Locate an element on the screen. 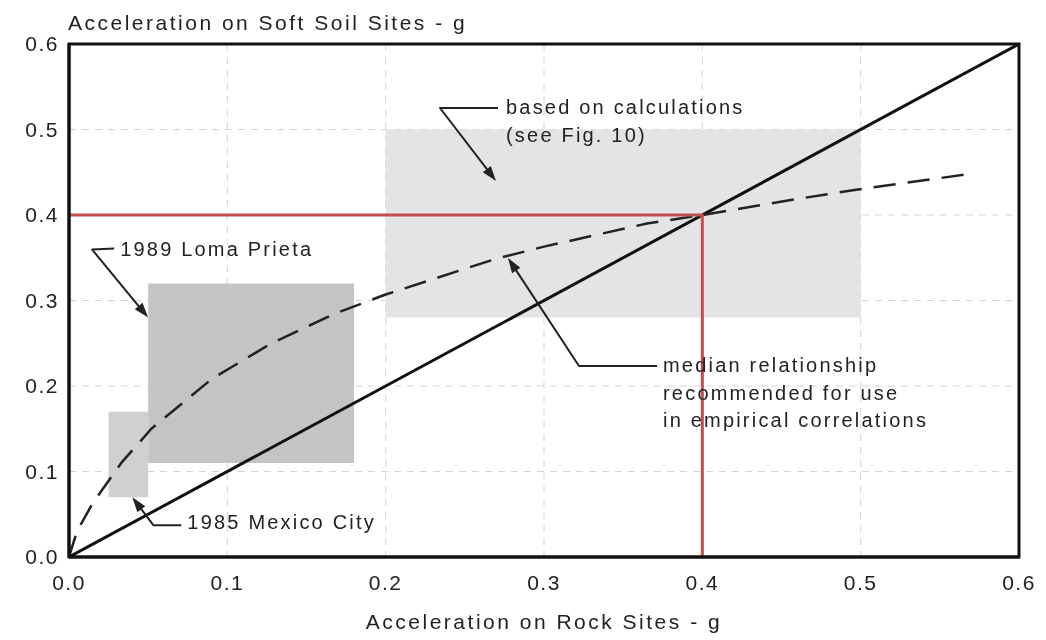 The width and height of the screenshot is (1046, 640). annotation: 1989 Loma Prieta is located at coordinates (217, 248).